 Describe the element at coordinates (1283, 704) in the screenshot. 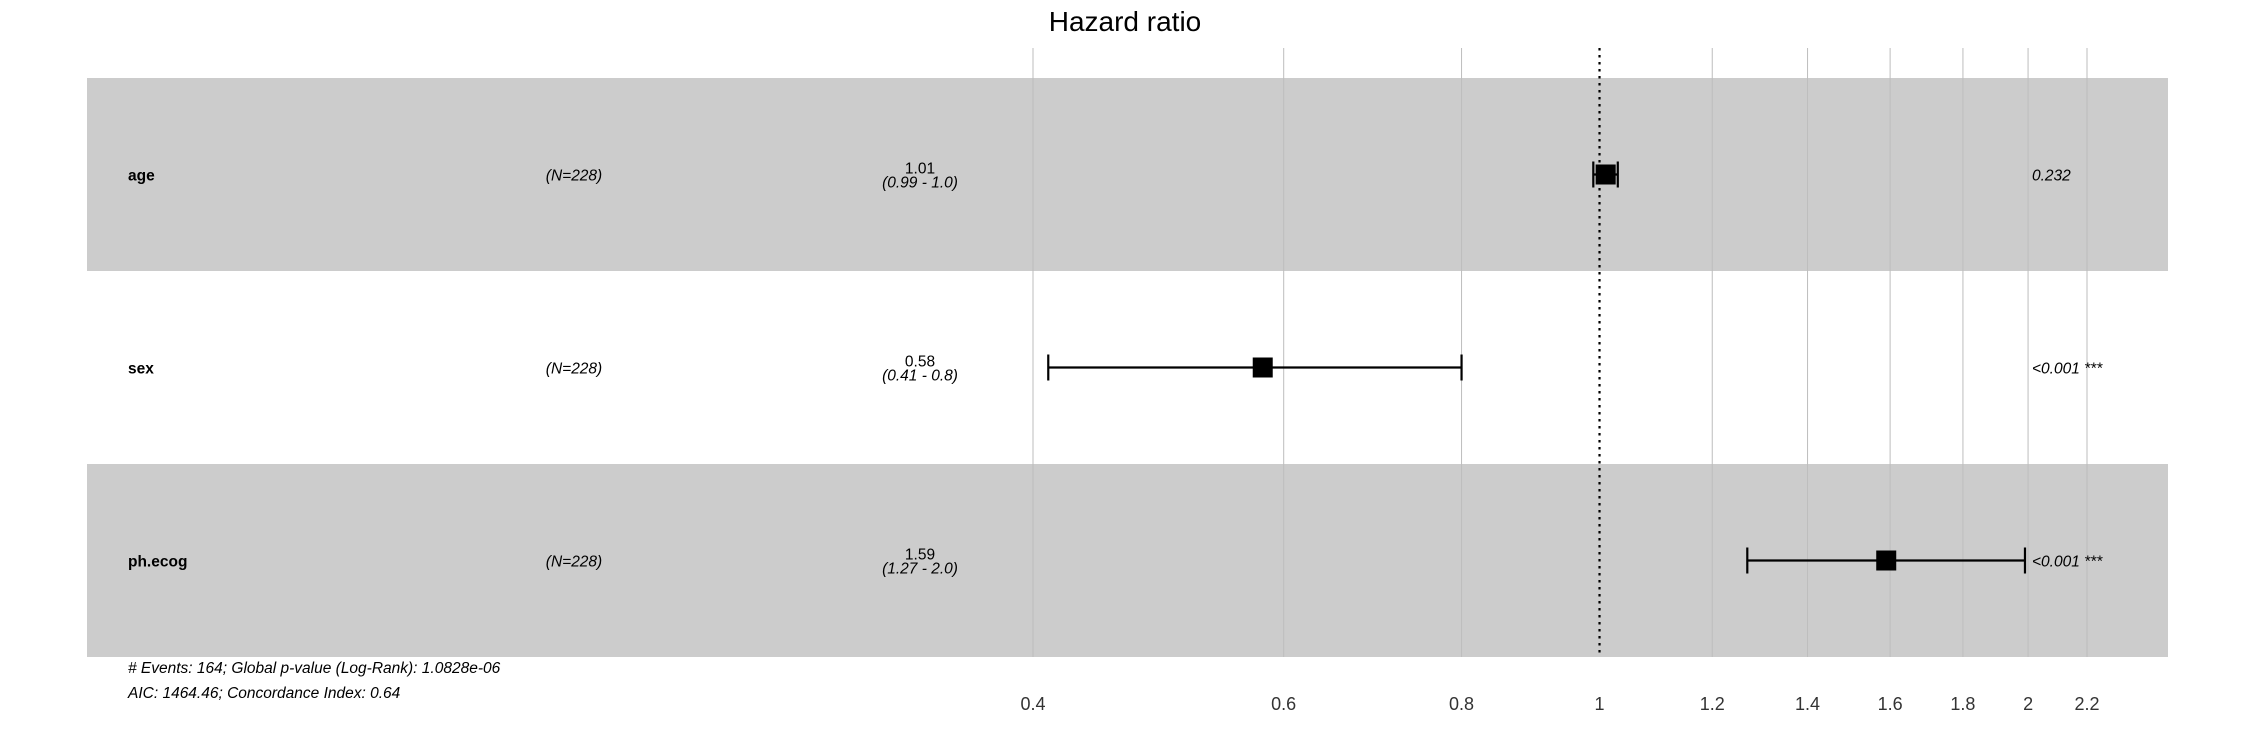

I see `x-tick-label-0.6: 0.6` at that location.